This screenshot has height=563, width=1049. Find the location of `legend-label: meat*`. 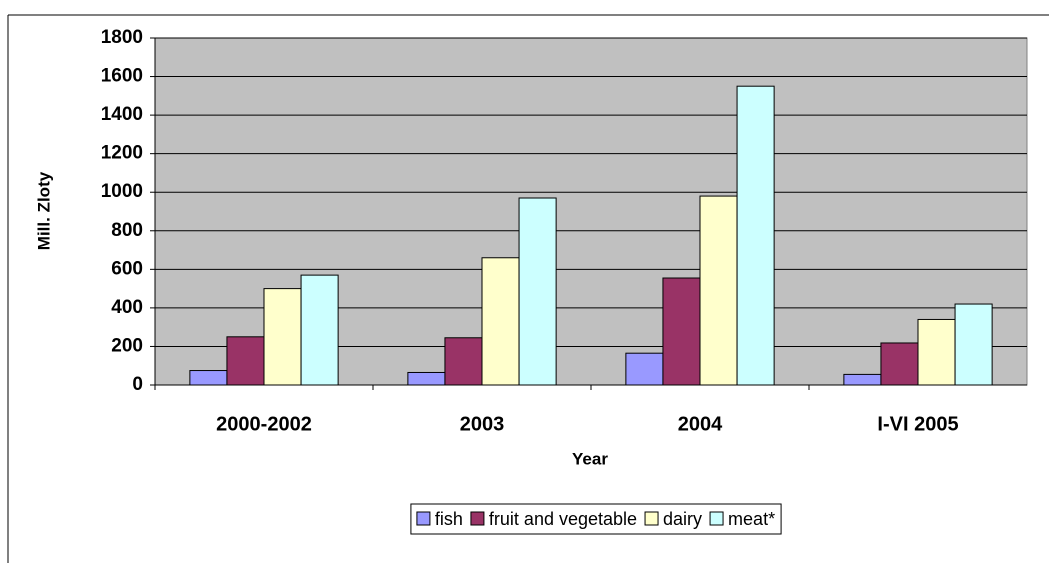

legend-label: meat* is located at coordinates (751, 519).